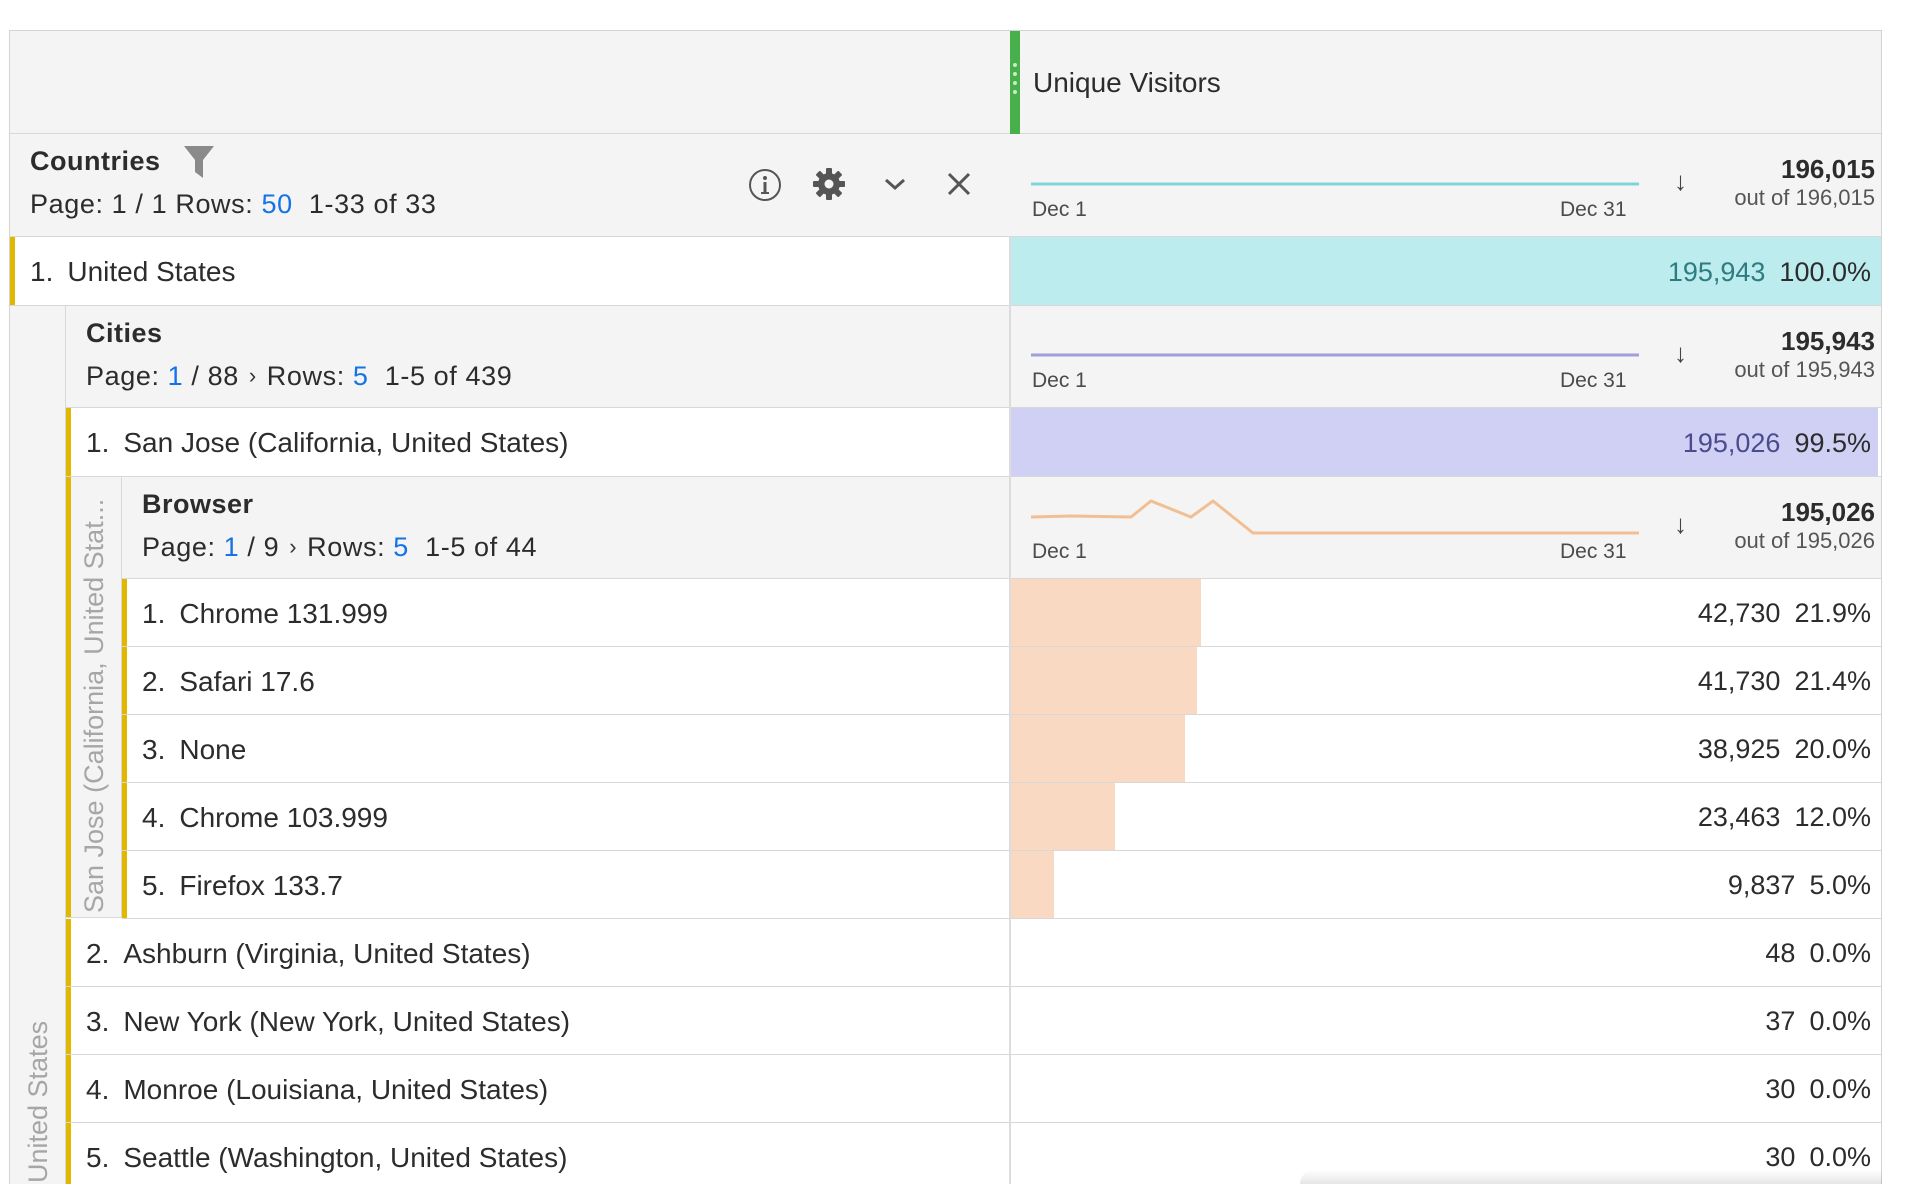 This screenshot has width=1916, height=1184. What do you see at coordinates (159, 204) in the screenshot?
I see `page-total: 1` at bounding box center [159, 204].